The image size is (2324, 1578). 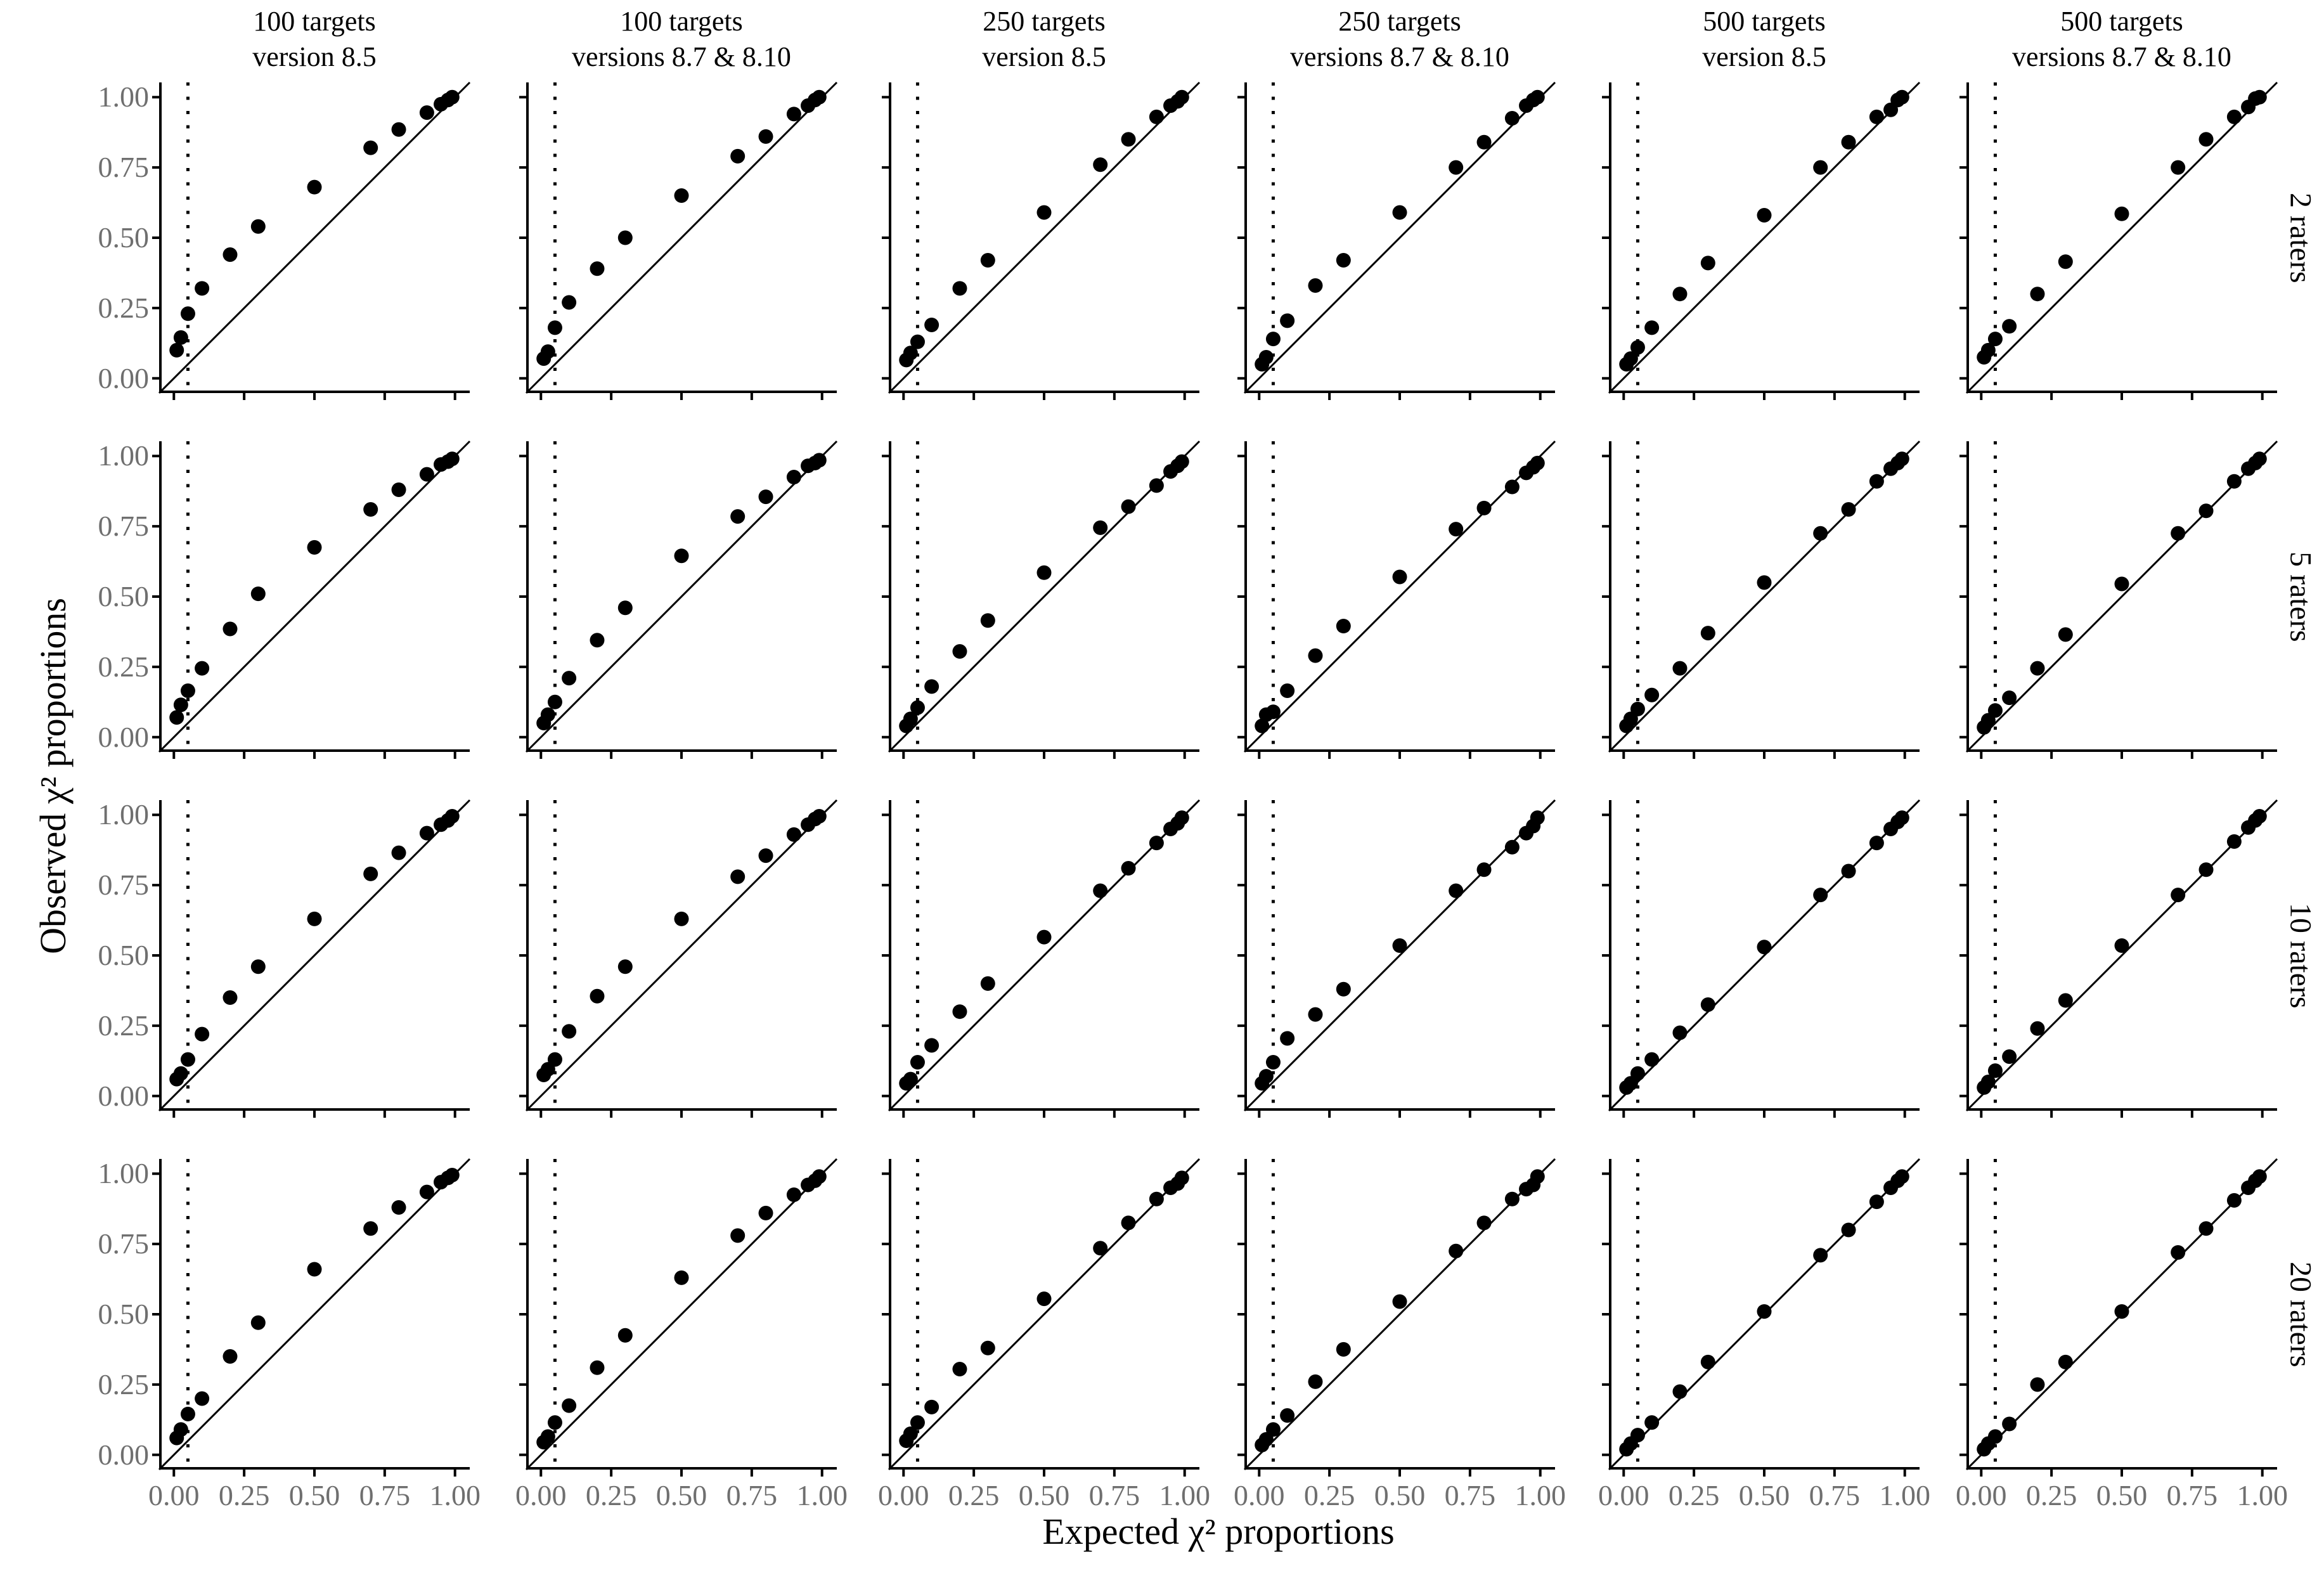 I want to click on scatter-panel-r2-c3, so click(x=1041, y=599).